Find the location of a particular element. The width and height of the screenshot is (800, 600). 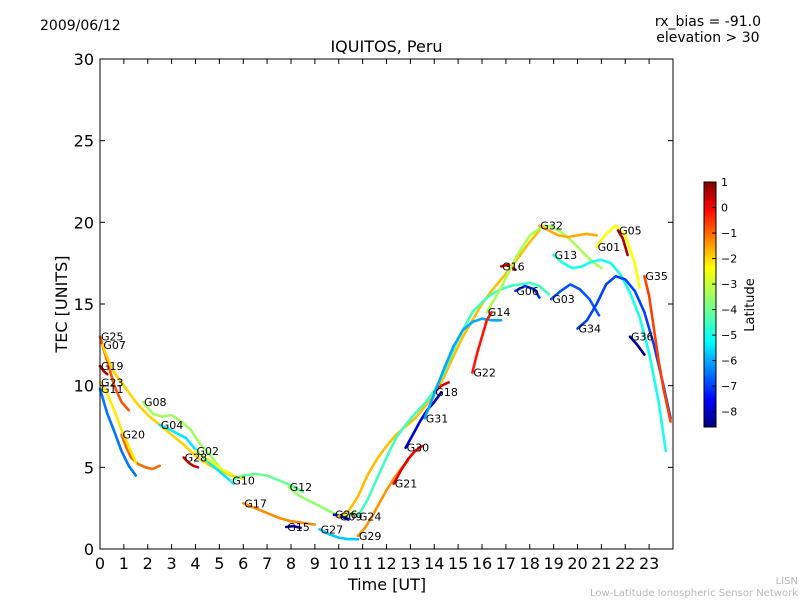

series-line-g11 is located at coordinates (118, 432).